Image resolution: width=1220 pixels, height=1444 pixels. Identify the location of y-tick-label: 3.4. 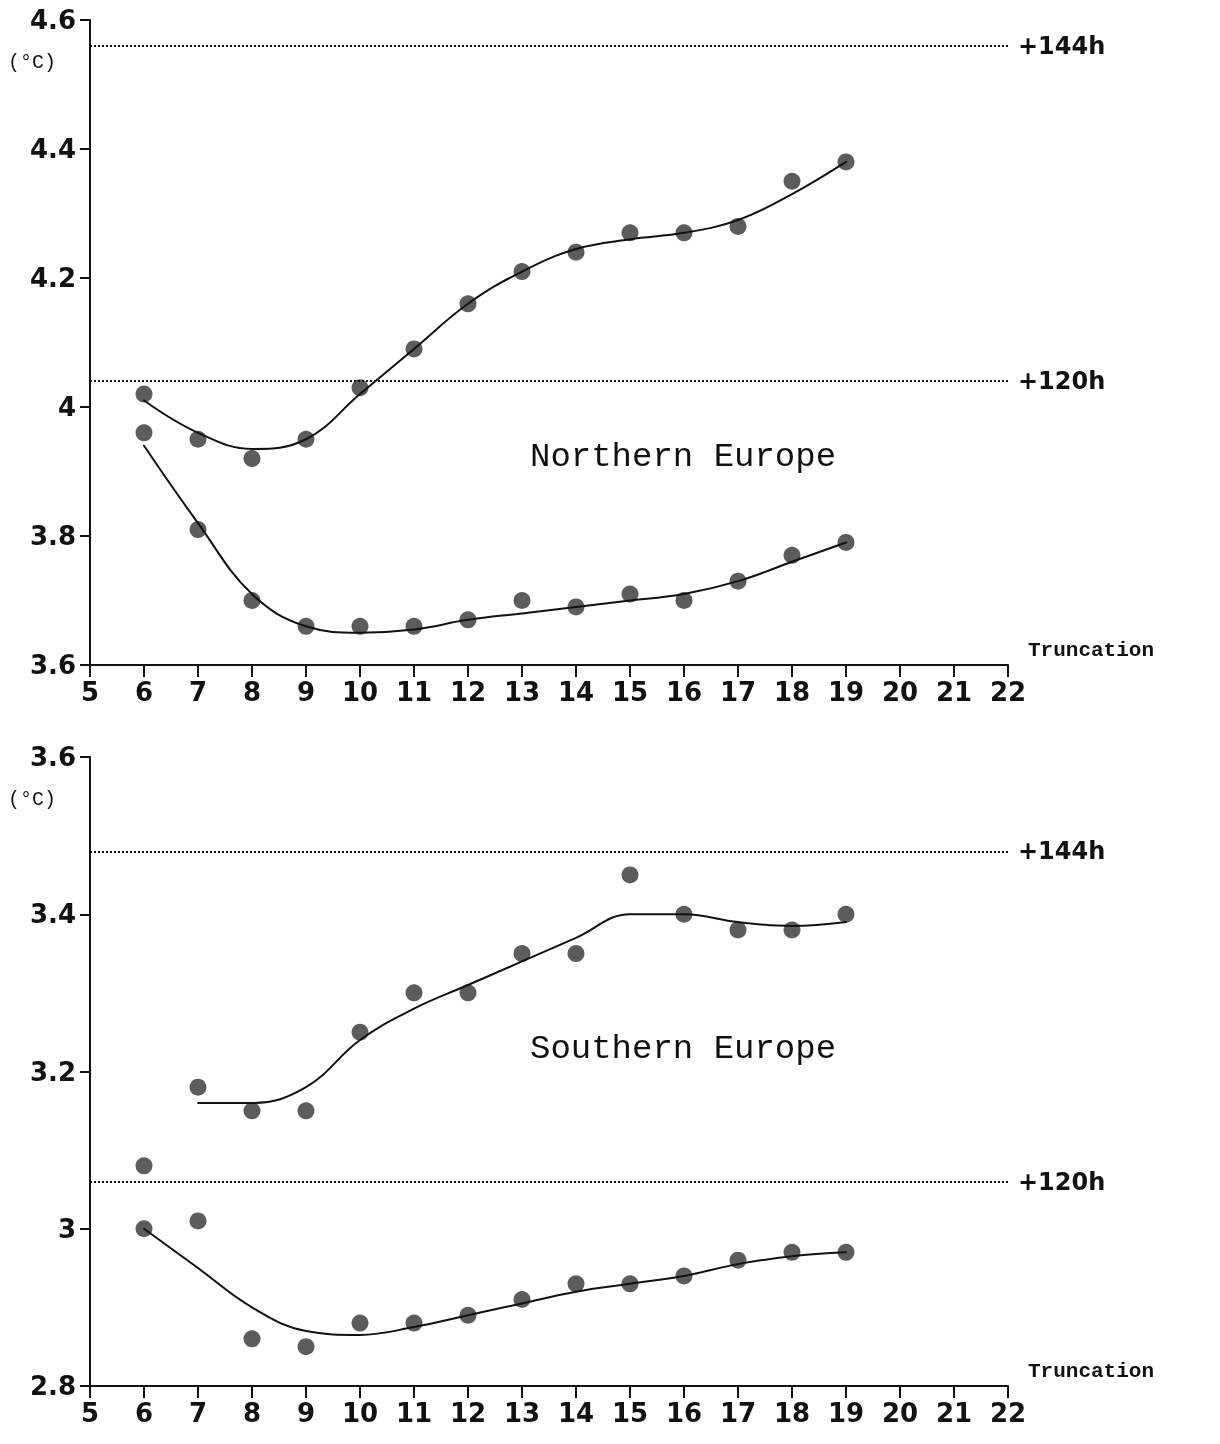
(52, 914).